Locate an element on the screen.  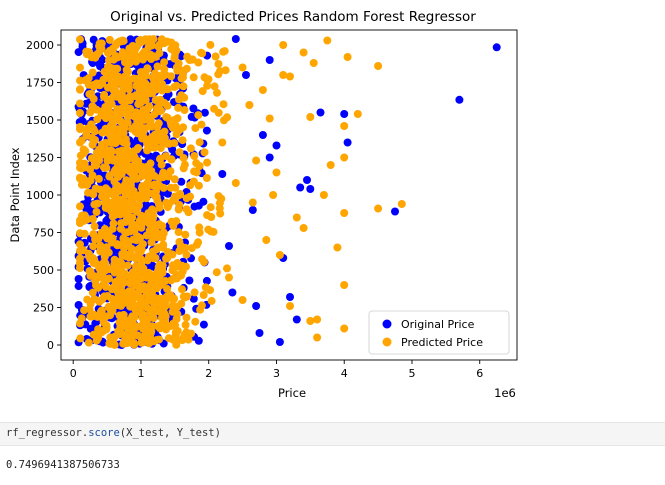
x-axis-offset-label: 1e6 is located at coordinates (505, 393).